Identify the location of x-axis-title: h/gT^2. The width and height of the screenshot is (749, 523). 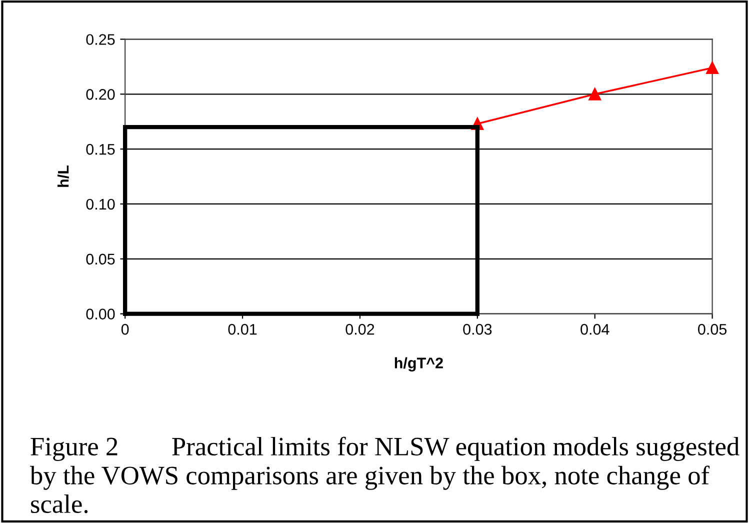
(418, 364).